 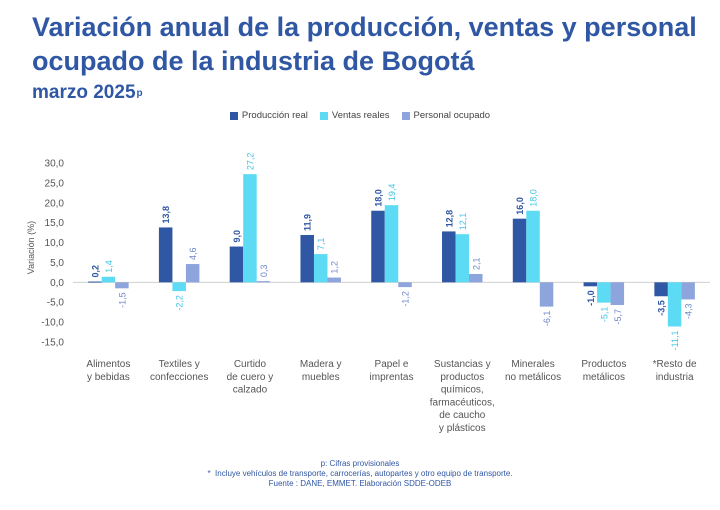 What do you see at coordinates (463, 222) in the screenshot?
I see `data-label-ventas: 12,1` at bounding box center [463, 222].